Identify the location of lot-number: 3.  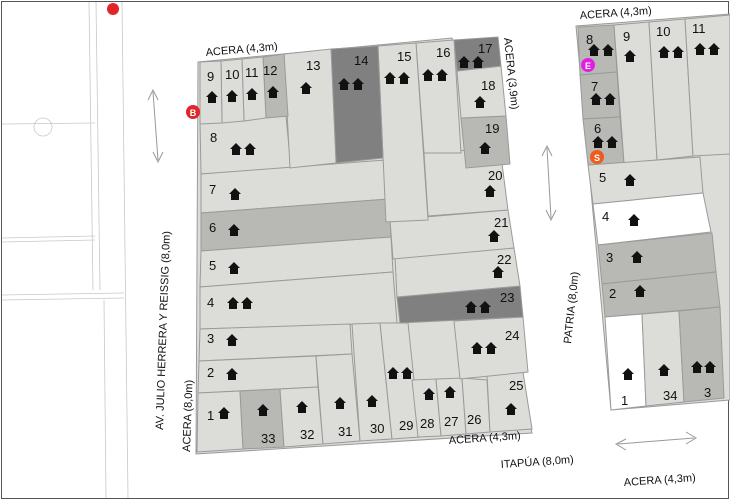
(210, 338).